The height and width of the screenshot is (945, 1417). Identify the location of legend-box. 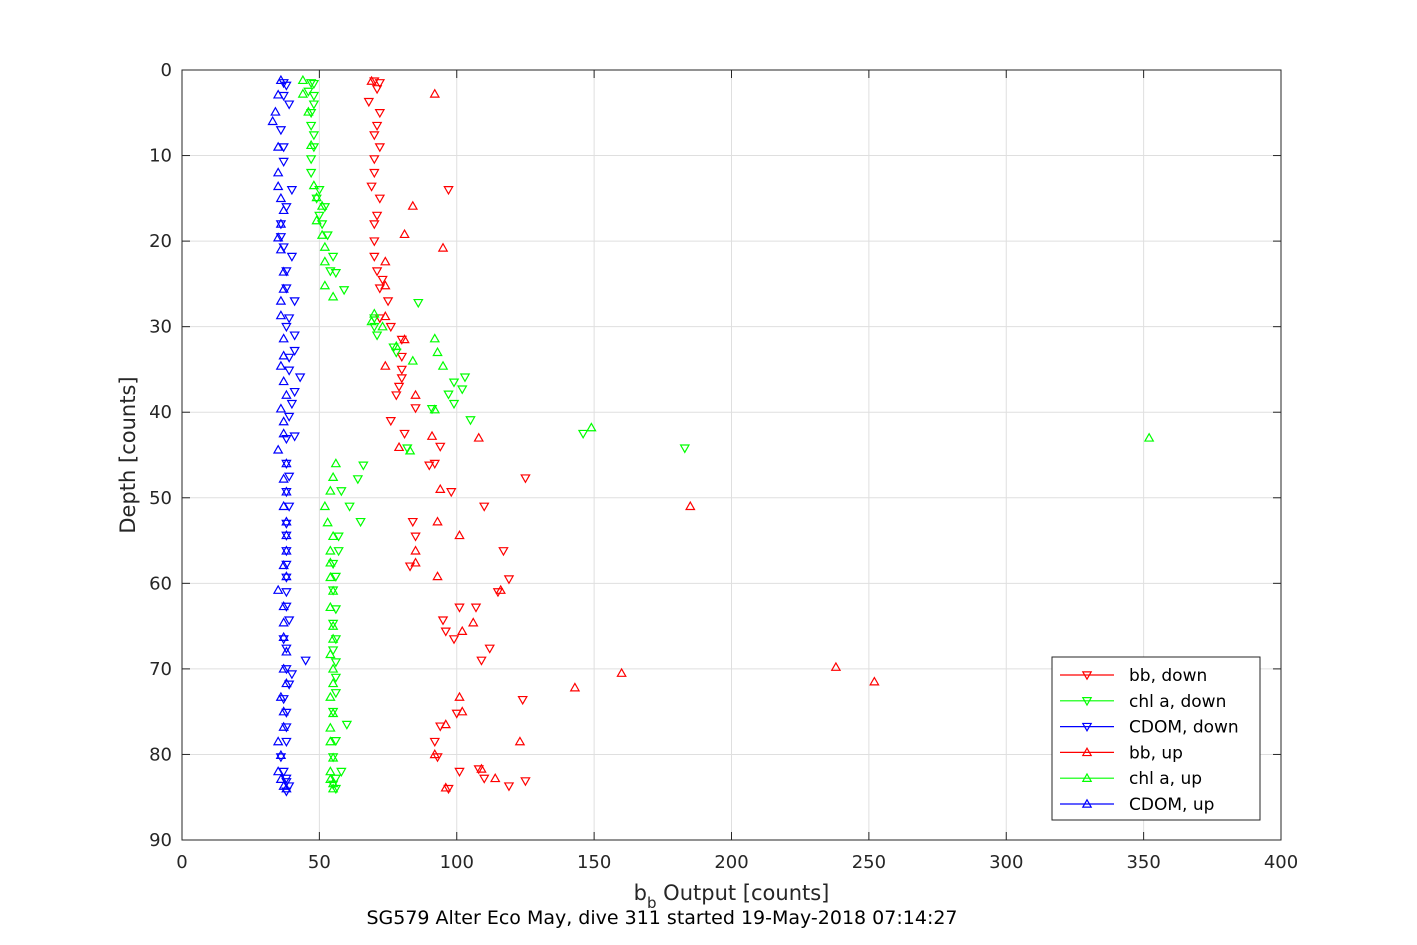
(1156, 738).